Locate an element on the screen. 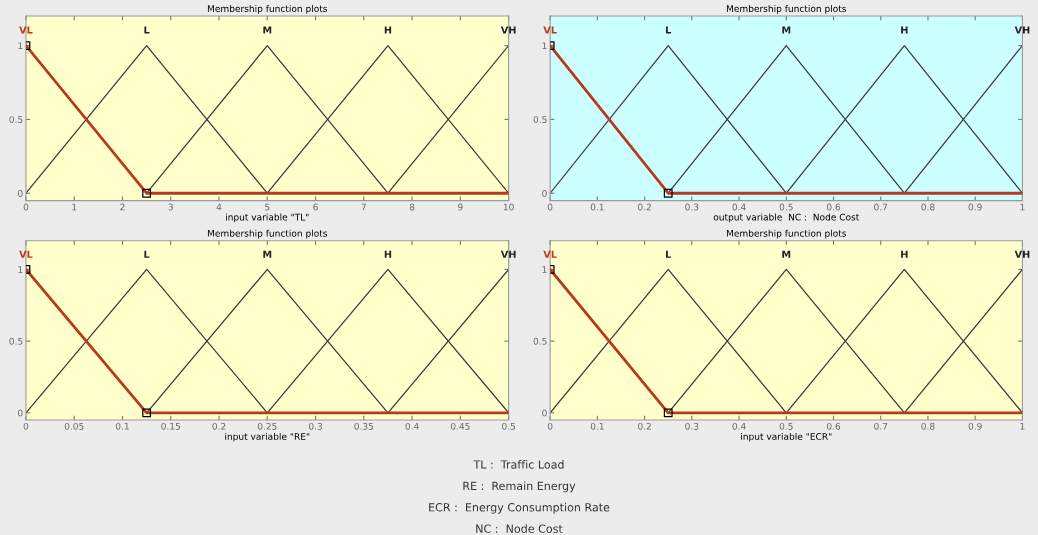 The height and width of the screenshot is (535, 1038). x-tick-label: 5 is located at coordinates (267, 207).